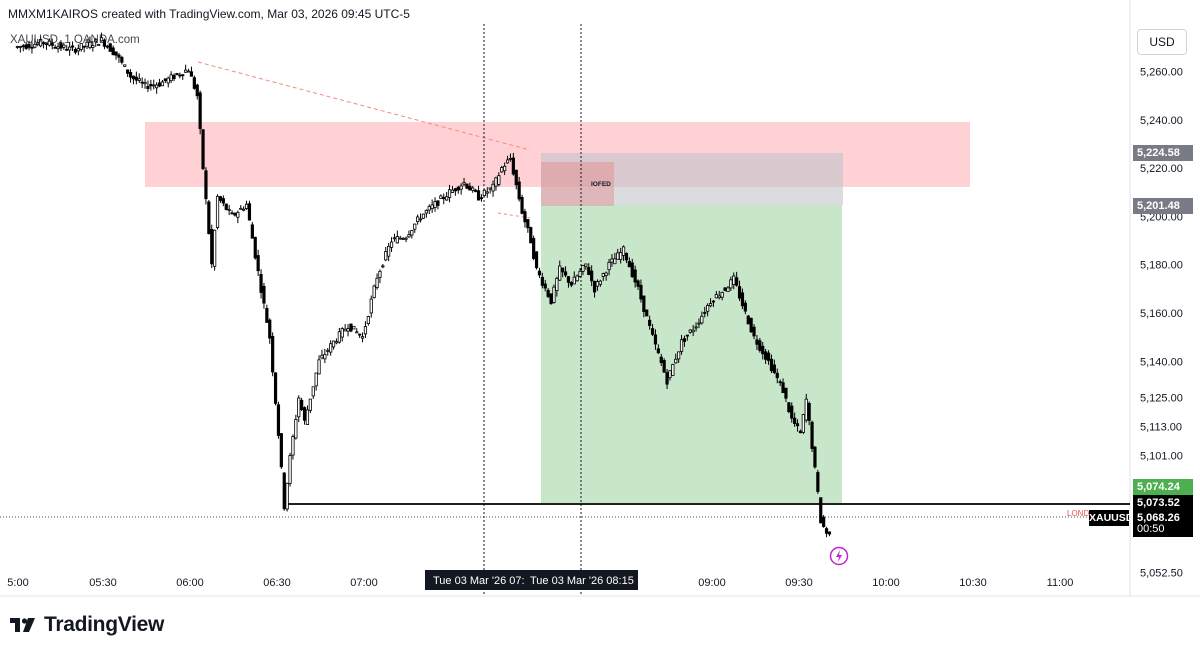 The width and height of the screenshot is (1200, 652). What do you see at coordinates (1162, 42) in the screenshot?
I see `currency-button: USD` at bounding box center [1162, 42].